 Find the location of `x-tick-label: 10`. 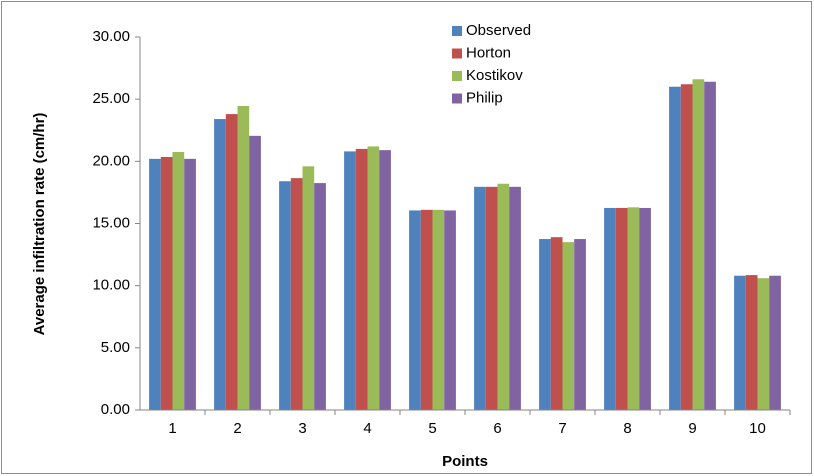

x-tick-label: 10 is located at coordinates (757, 428).